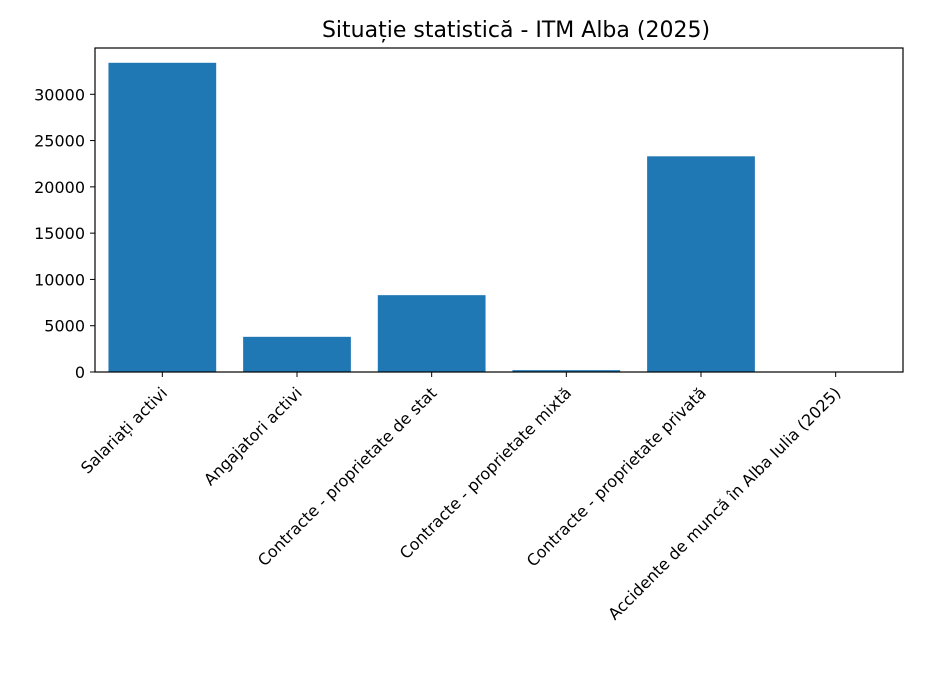 The width and height of the screenshot is (929, 694). I want to click on x-tick-label: Angajatori activi, so click(253, 436).